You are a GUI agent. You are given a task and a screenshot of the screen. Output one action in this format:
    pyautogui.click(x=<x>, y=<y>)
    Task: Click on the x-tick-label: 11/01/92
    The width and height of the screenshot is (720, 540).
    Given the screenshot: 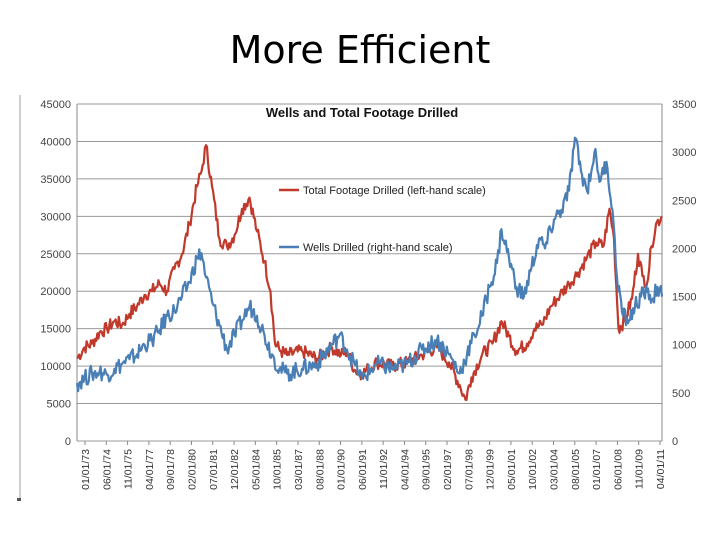 What is the action you would take?
    pyautogui.click(x=384, y=469)
    